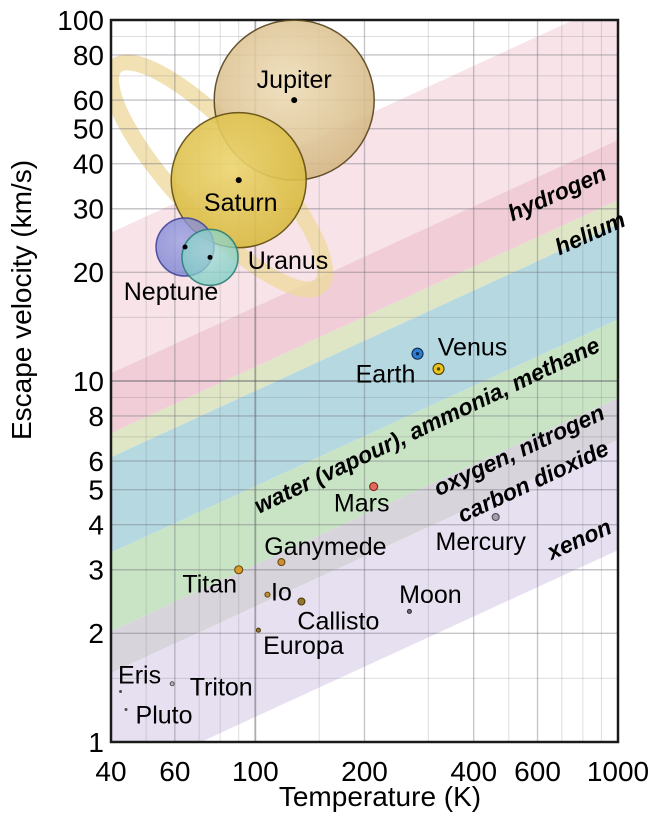  I want to click on y-tick-60: 60, so click(88, 100).